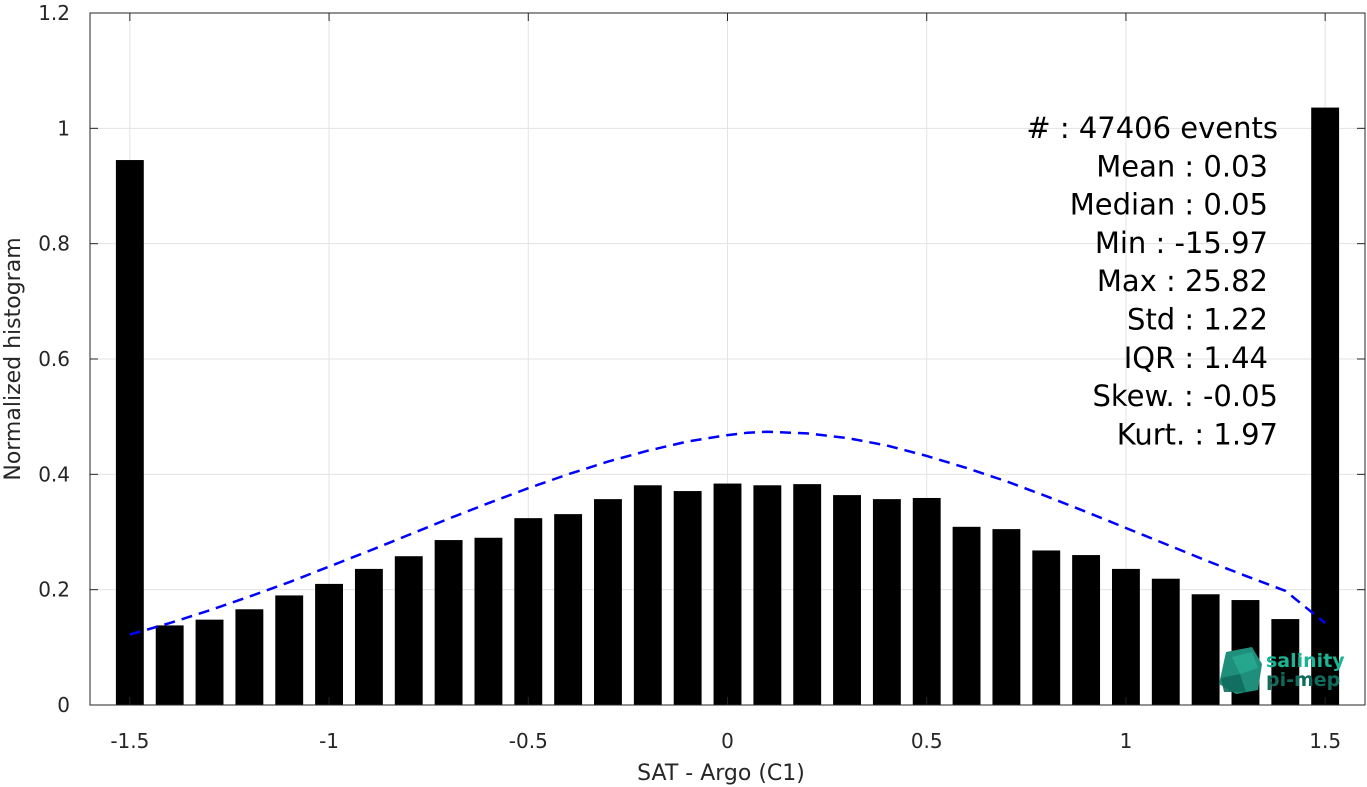 The height and width of the screenshot is (787, 1367). What do you see at coordinates (63, 705) in the screenshot?
I see `y-tick-label: 0` at bounding box center [63, 705].